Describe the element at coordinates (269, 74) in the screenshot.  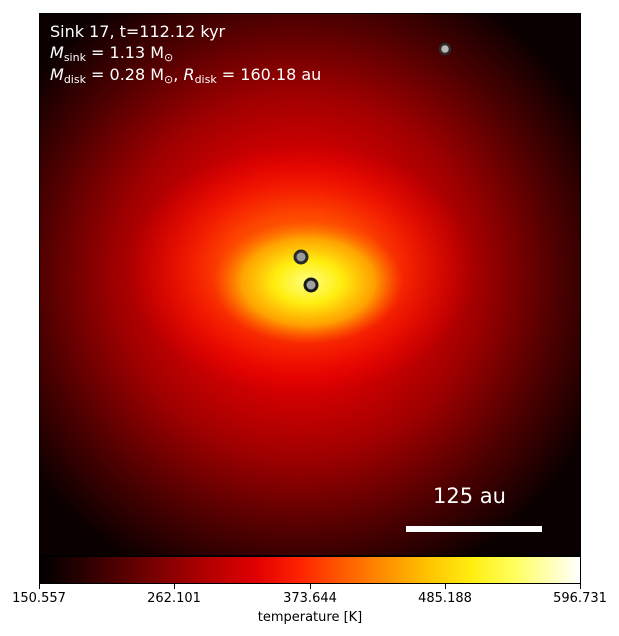
I see `disk-radius-value: = 160.18 au` at that location.